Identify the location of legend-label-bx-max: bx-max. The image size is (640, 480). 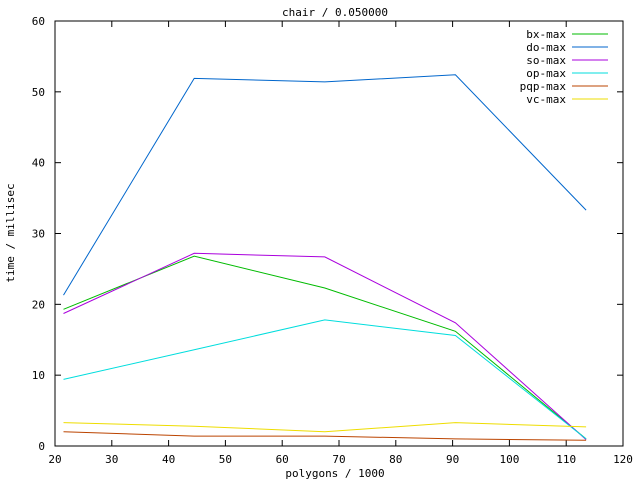
(546, 34).